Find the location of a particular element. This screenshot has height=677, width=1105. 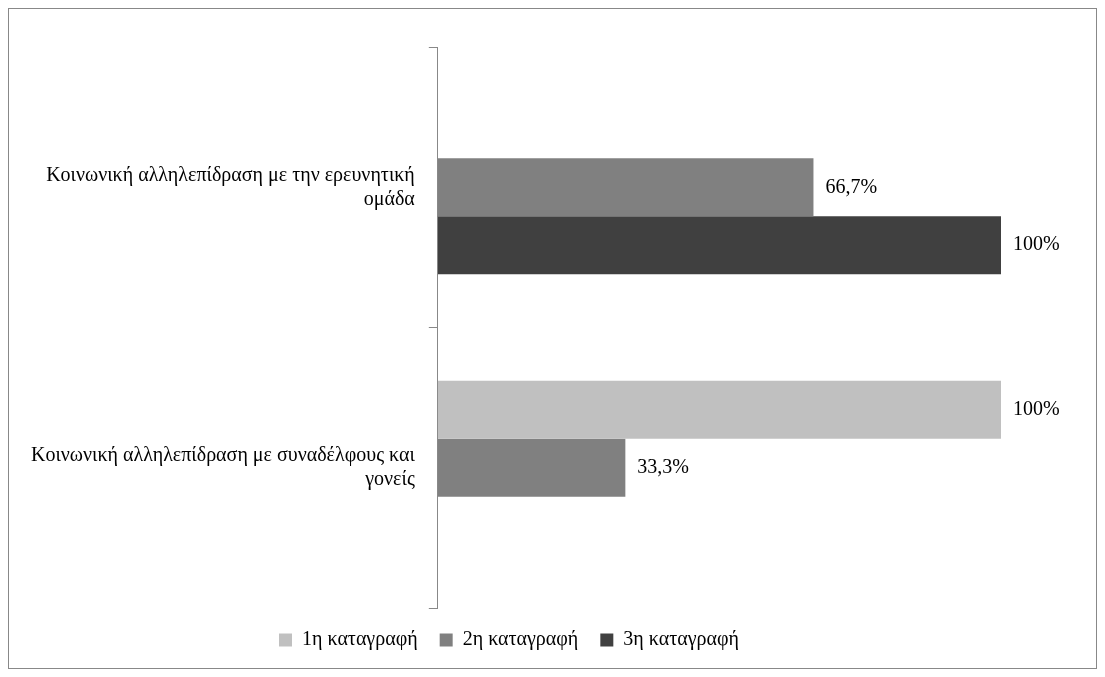

y-tick-label: Κοινωνική αλληλεπίδραση με την ερευνητική ομάδα is located at coordinates (231, 186).